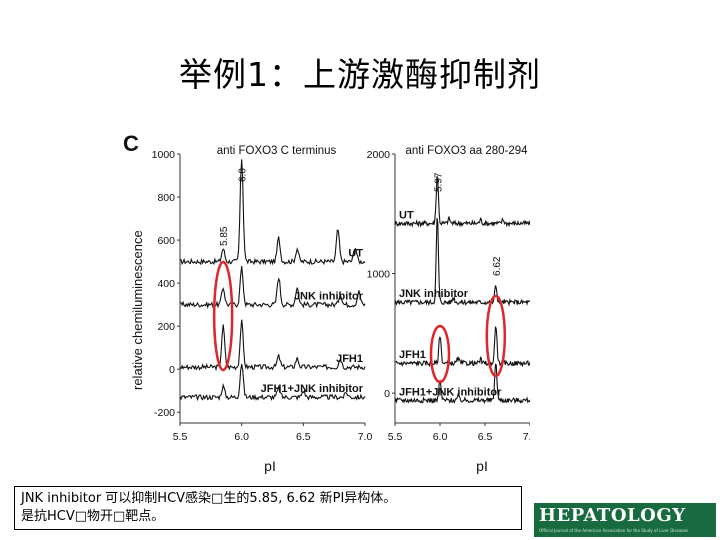 The image size is (720, 540). I want to click on caption-line-2: 是抗HCV□物开□靶点。, so click(93, 516).